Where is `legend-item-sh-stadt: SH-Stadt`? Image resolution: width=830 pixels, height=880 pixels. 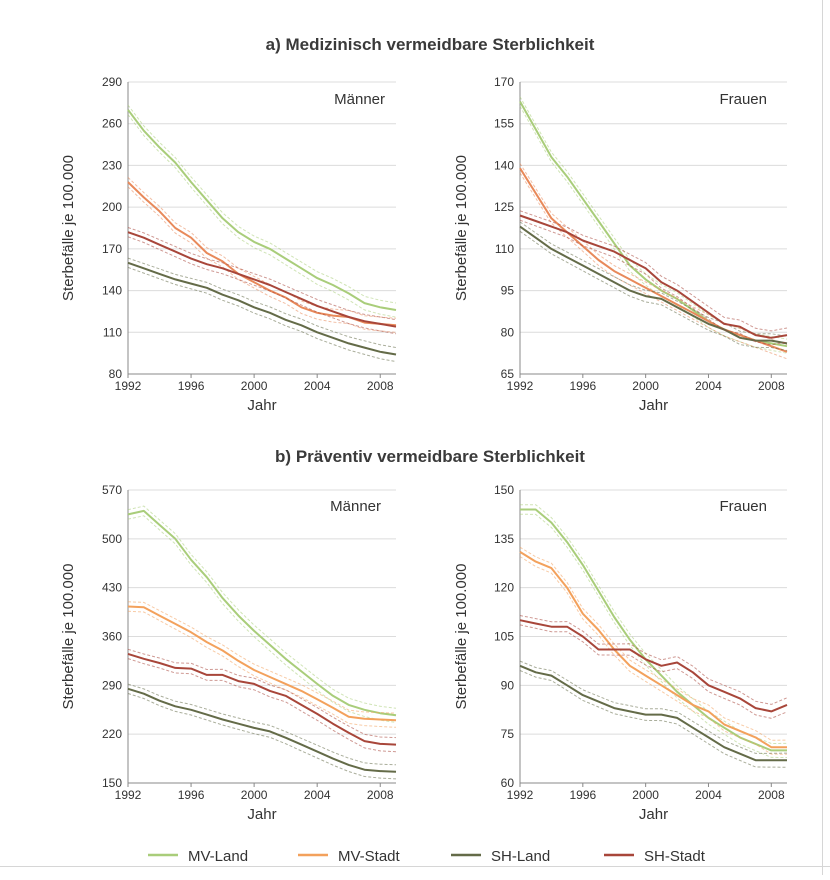 legend-item-sh-stadt: SH-Stadt is located at coordinates (655, 856).